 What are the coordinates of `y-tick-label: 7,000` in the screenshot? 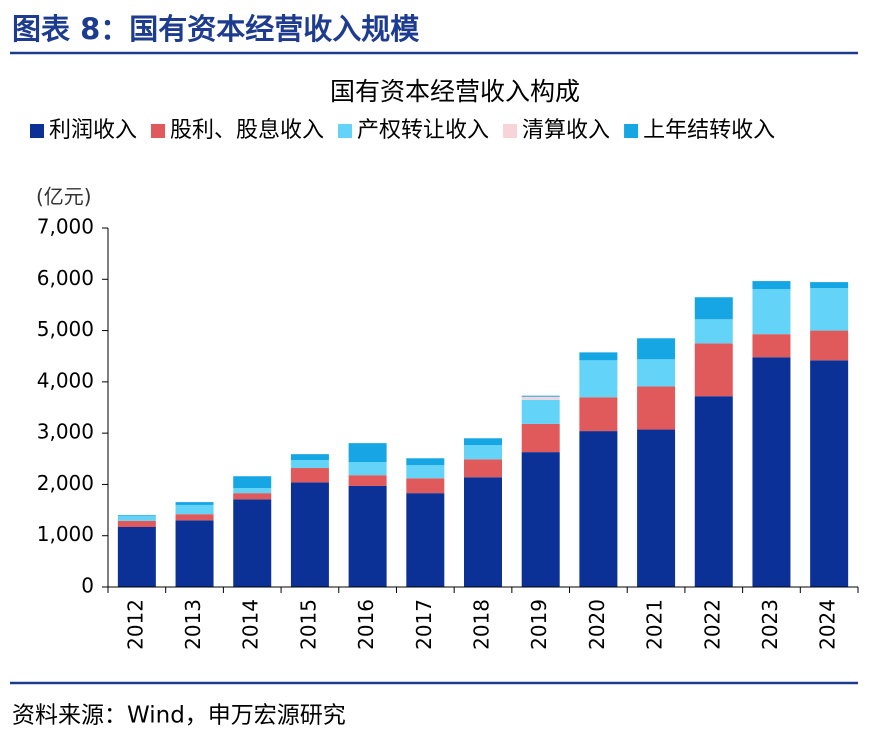 It's located at (65, 227).